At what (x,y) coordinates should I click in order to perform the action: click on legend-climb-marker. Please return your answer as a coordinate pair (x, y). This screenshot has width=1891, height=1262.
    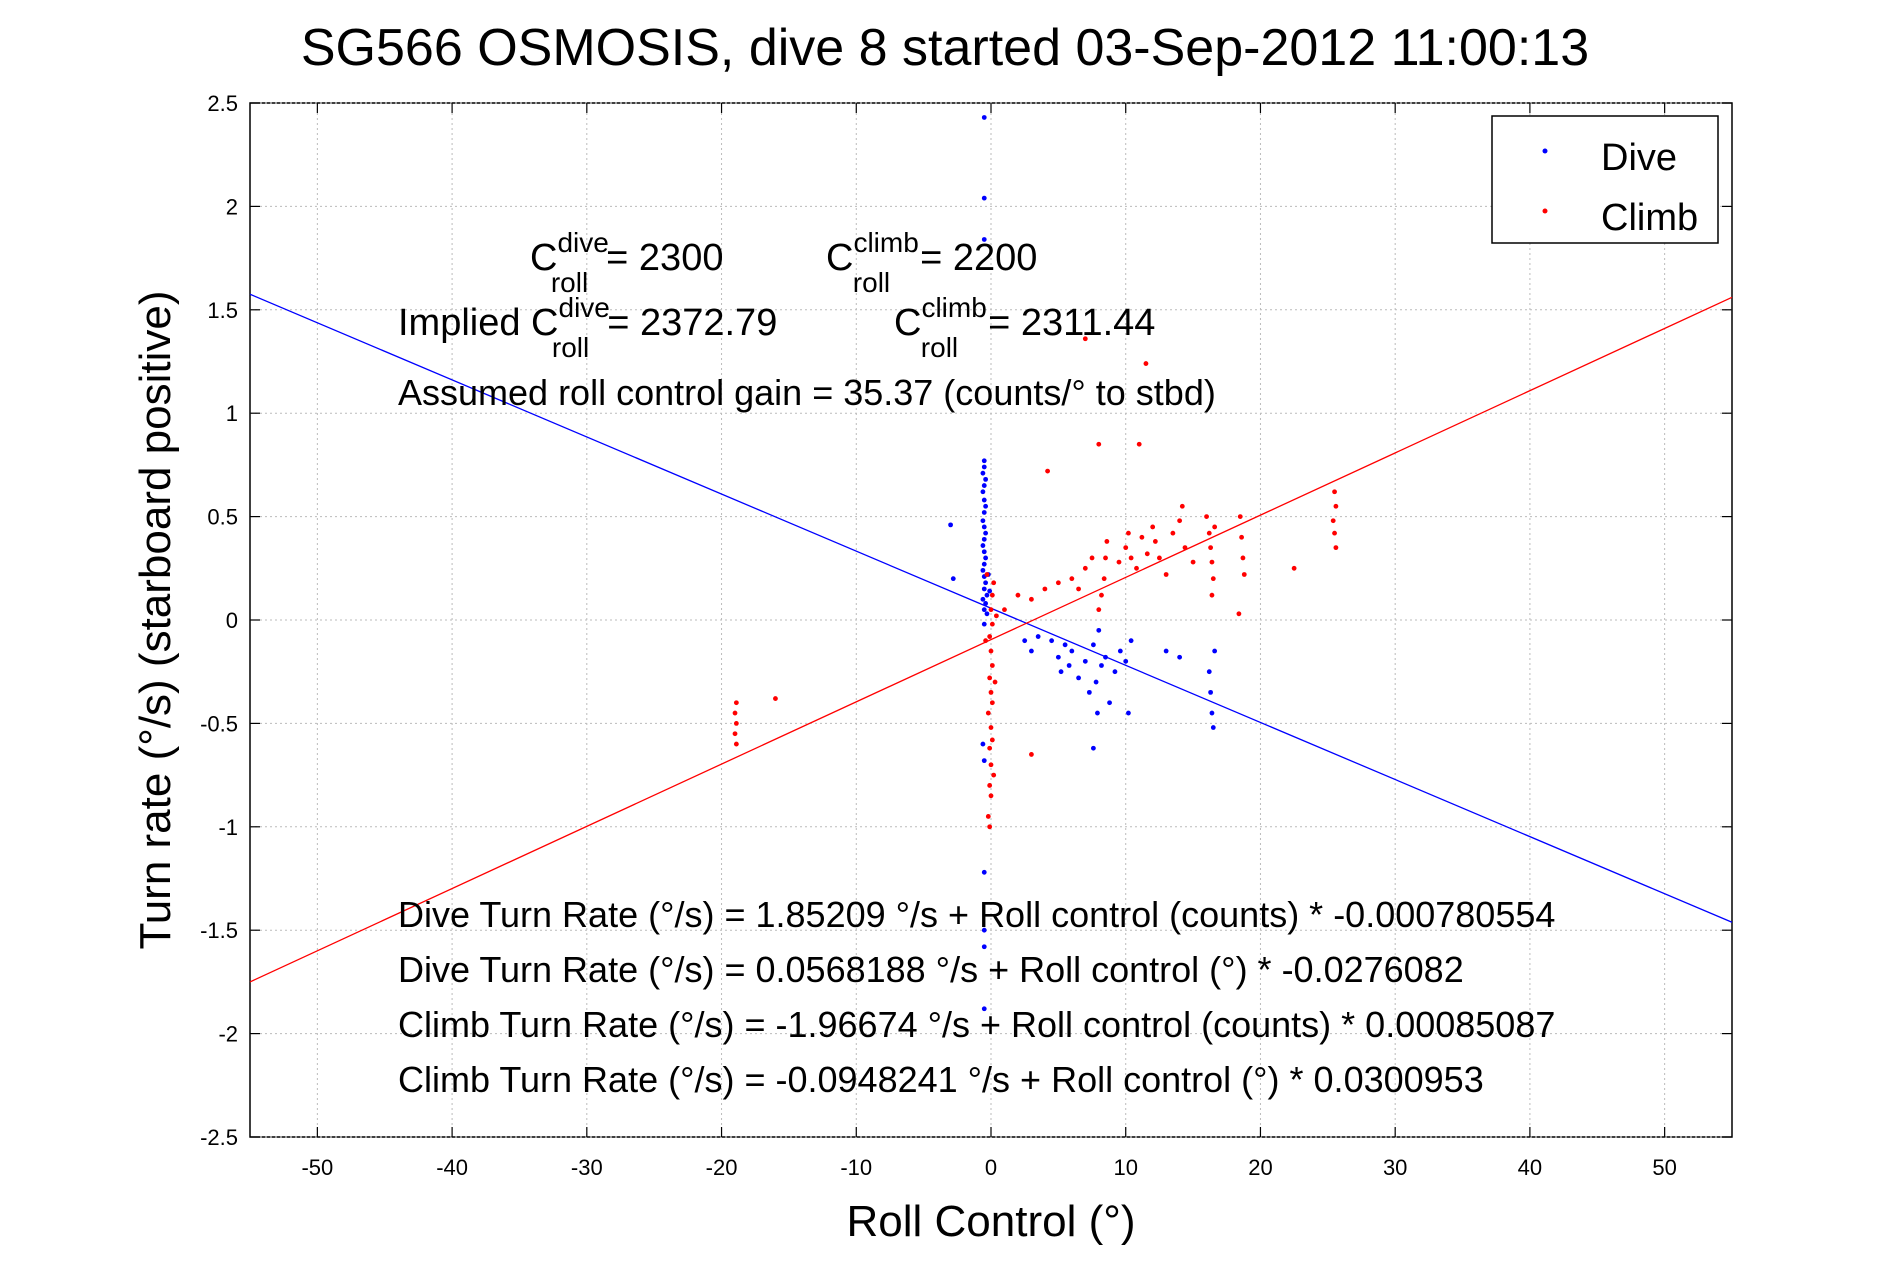
    Looking at the image, I should click on (1545, 211).